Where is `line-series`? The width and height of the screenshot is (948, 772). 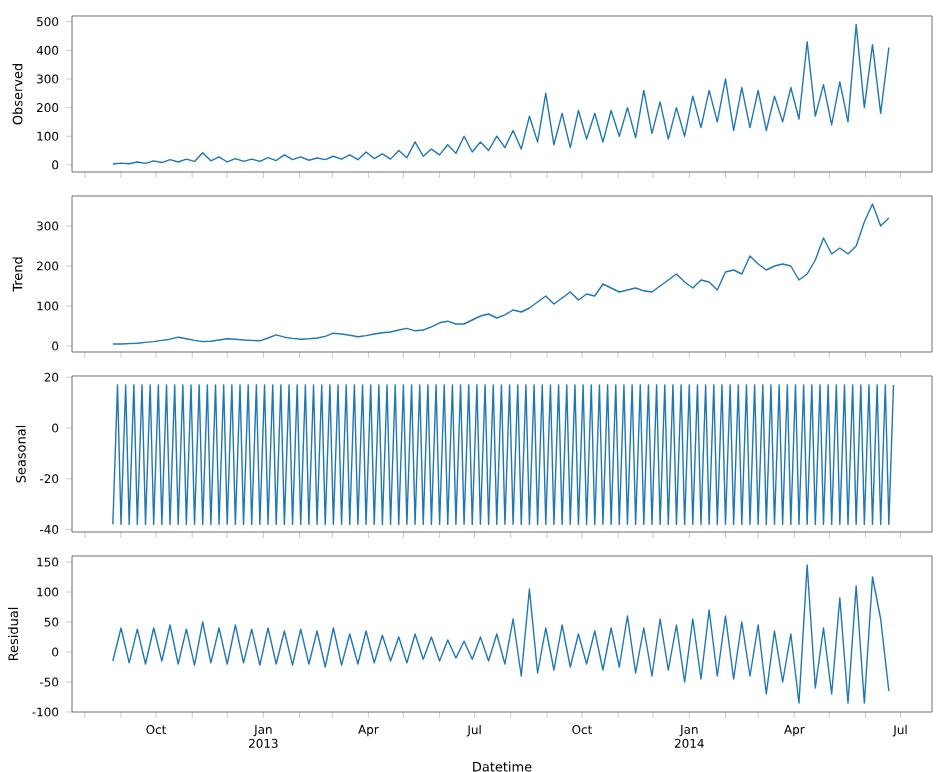 line-series is located at coordinates (501, 634).